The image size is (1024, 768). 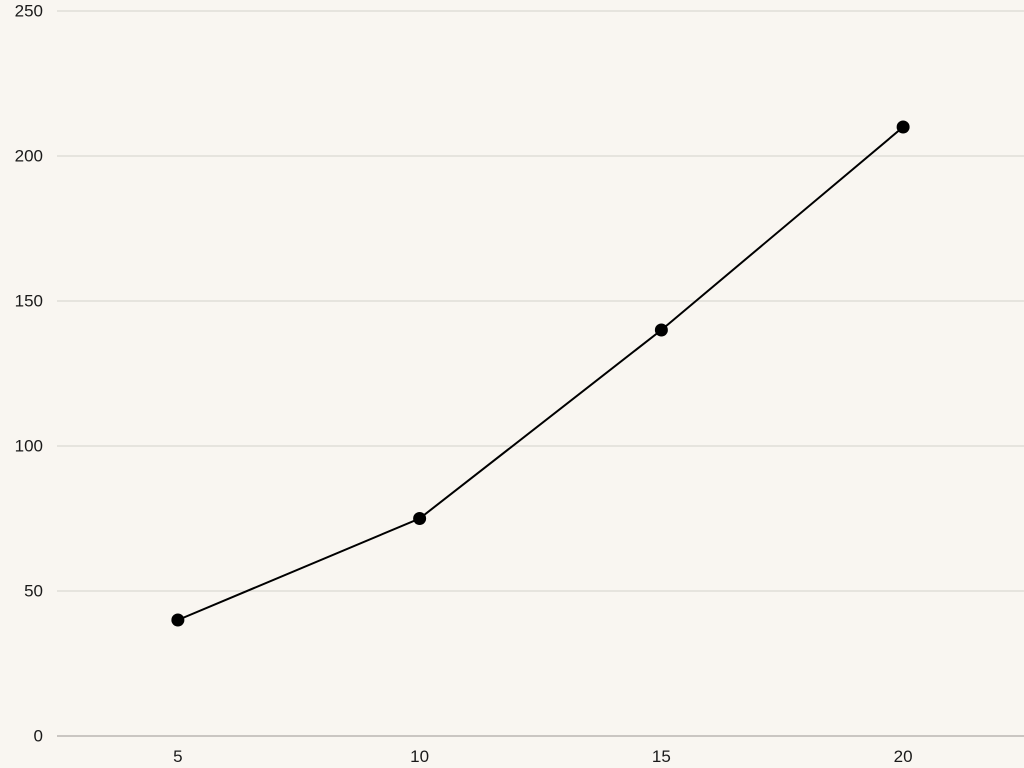 I want to click on y-tick-label-250: 250, so click(x=29, y=10).